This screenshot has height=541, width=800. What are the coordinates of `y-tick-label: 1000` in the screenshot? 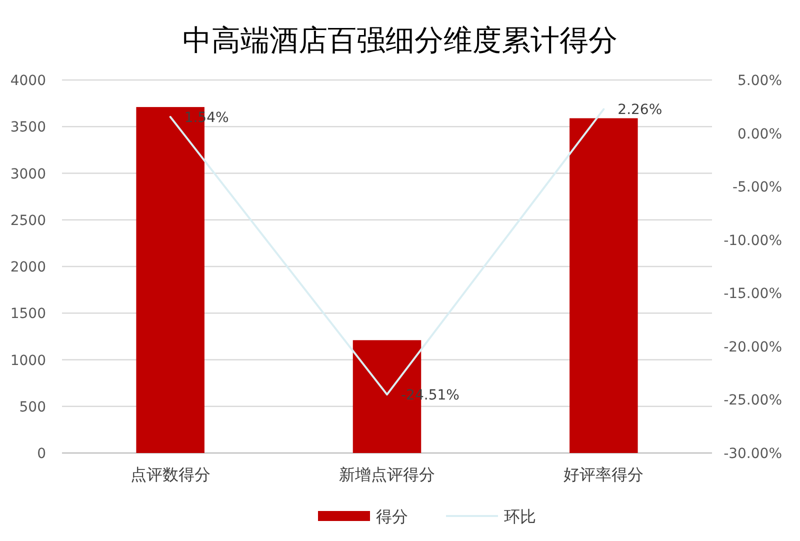 It's located at (28, 360).